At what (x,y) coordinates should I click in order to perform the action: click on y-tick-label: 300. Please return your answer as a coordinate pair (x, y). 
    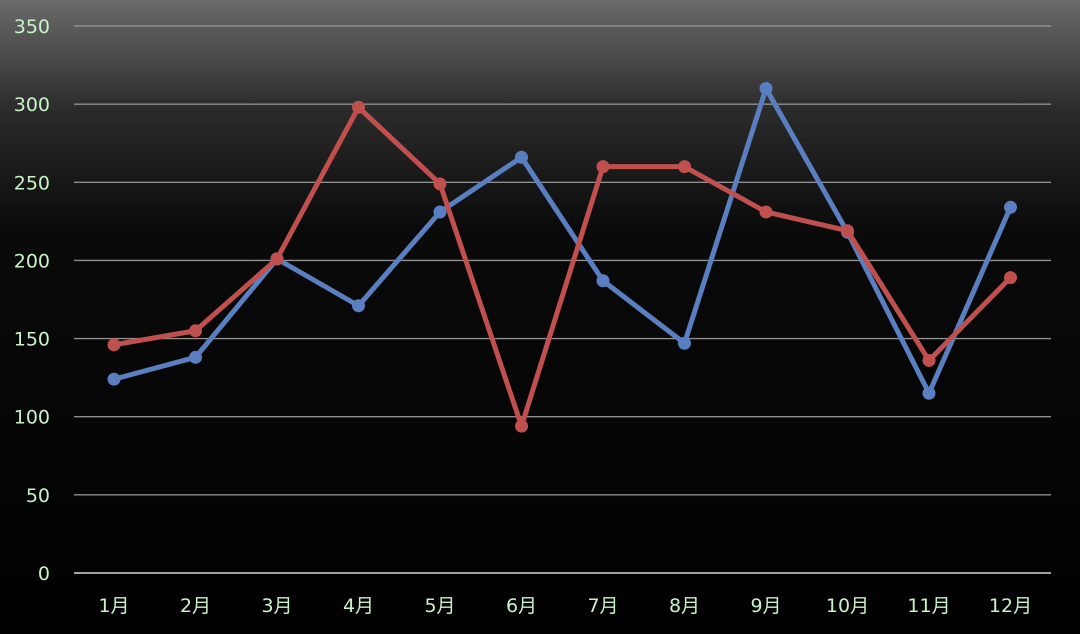
    Looking at the image, I should click on (32, 105).